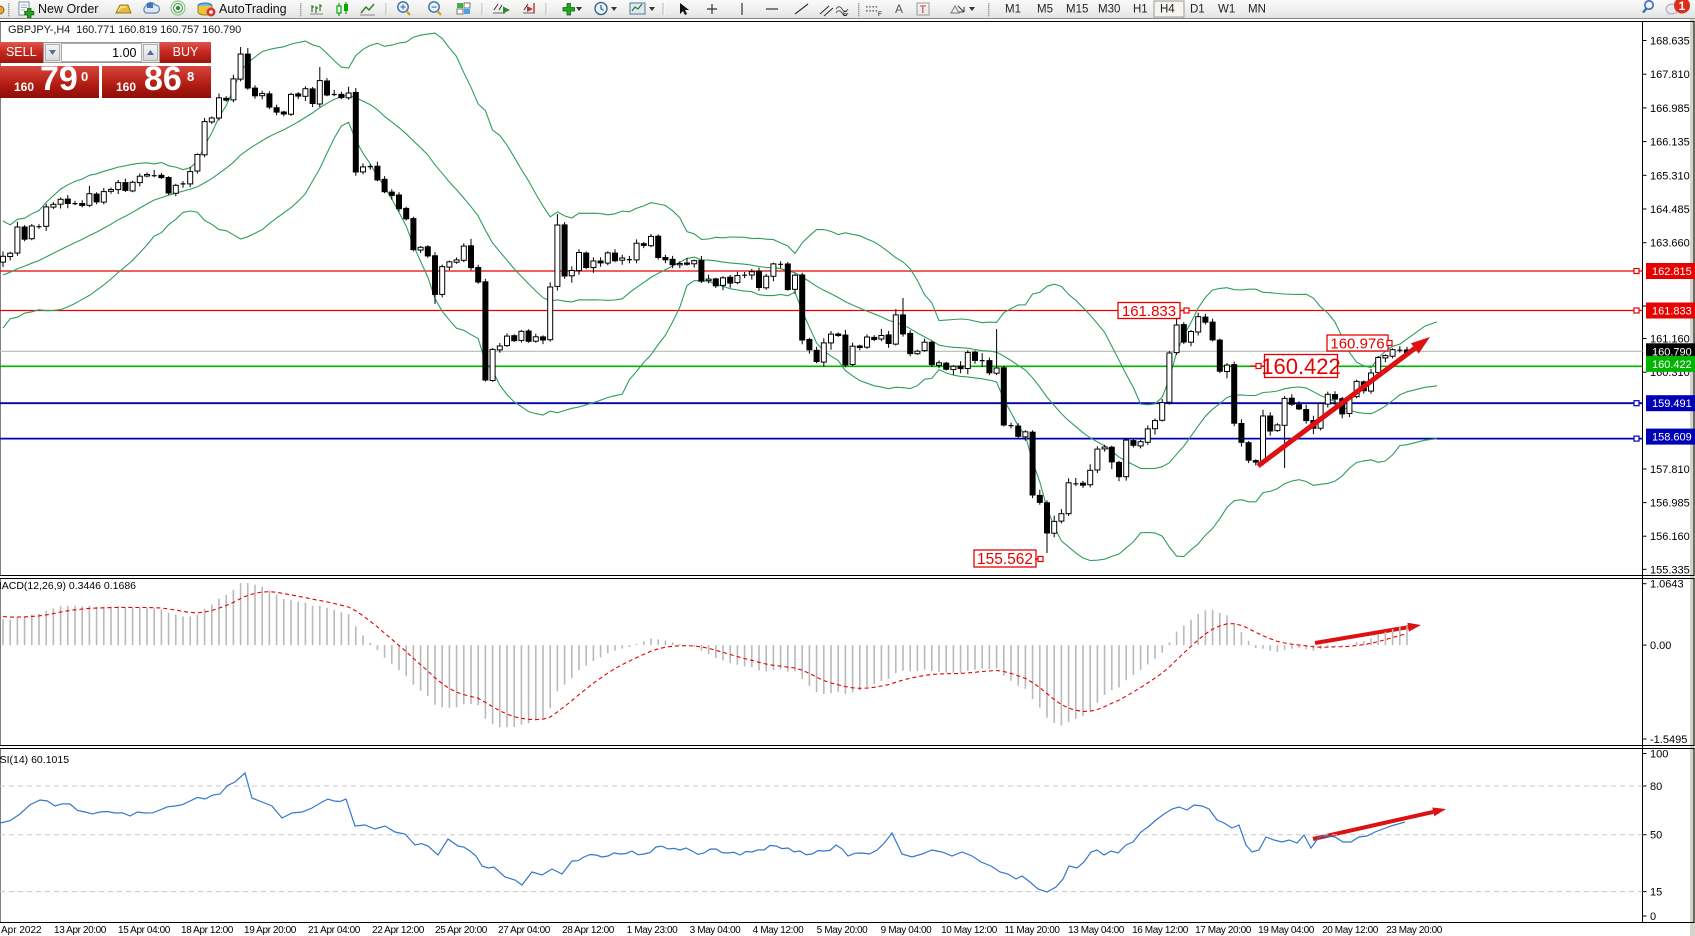  Describe the element at coordinates (68, 586) in the screenshot. I see `svg-text: MACD(12,26,9) 0.3446 0.1686` at that location.